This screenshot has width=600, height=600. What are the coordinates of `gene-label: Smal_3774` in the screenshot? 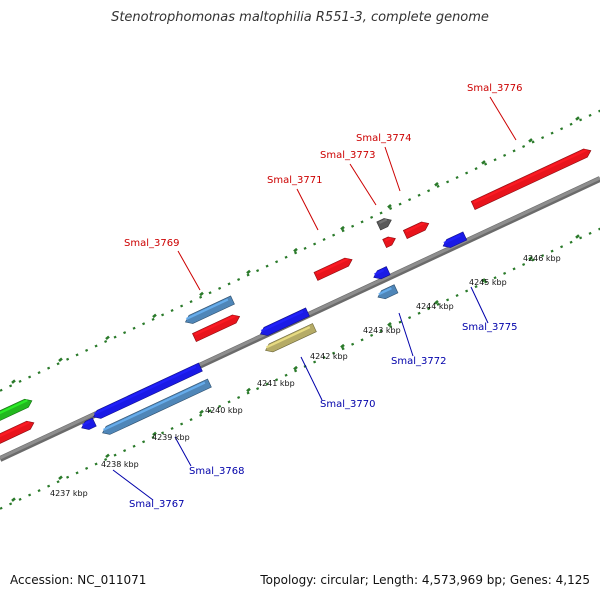 It's located at (383, 138).